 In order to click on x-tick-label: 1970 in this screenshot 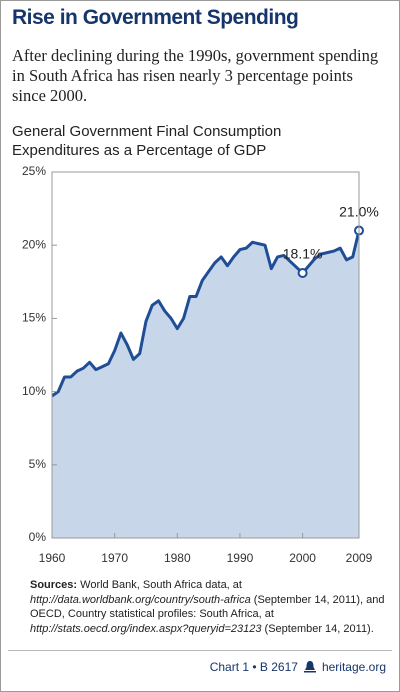, I will do `click(114, 558)`.